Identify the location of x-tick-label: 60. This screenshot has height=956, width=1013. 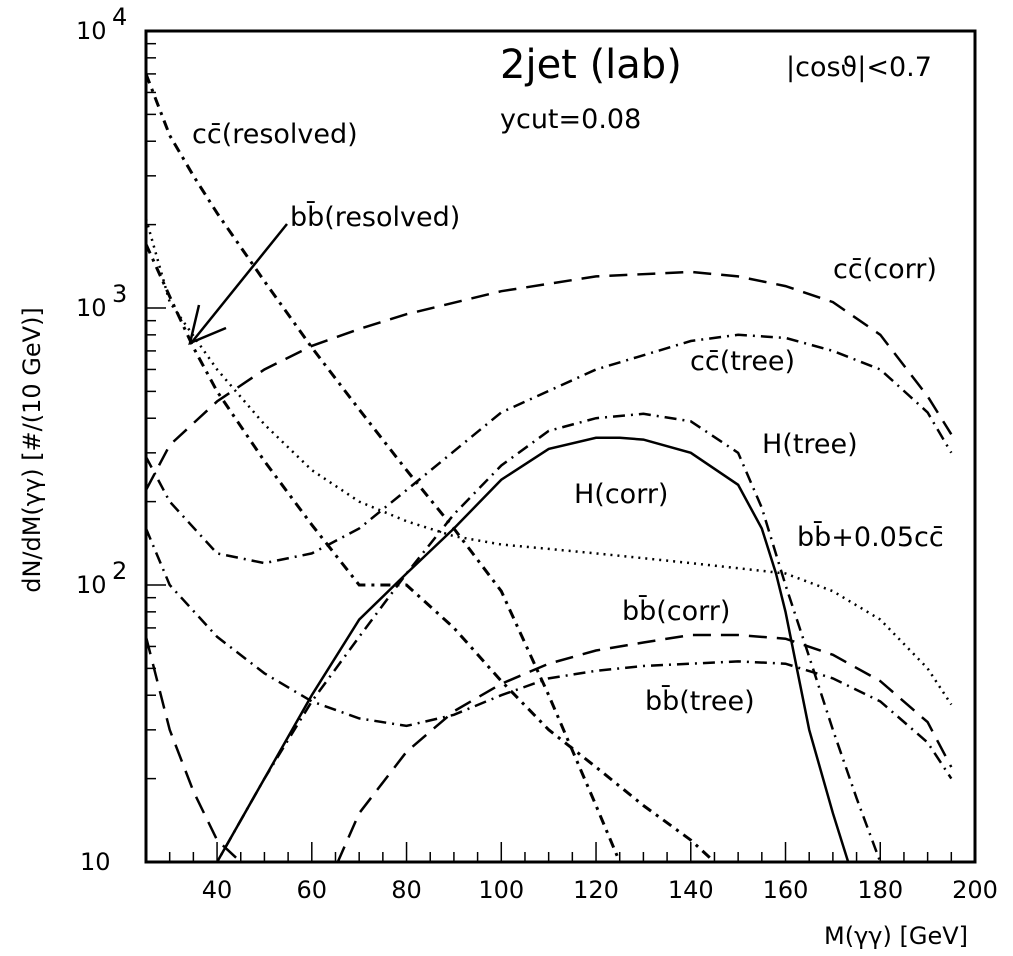
(312, 890).